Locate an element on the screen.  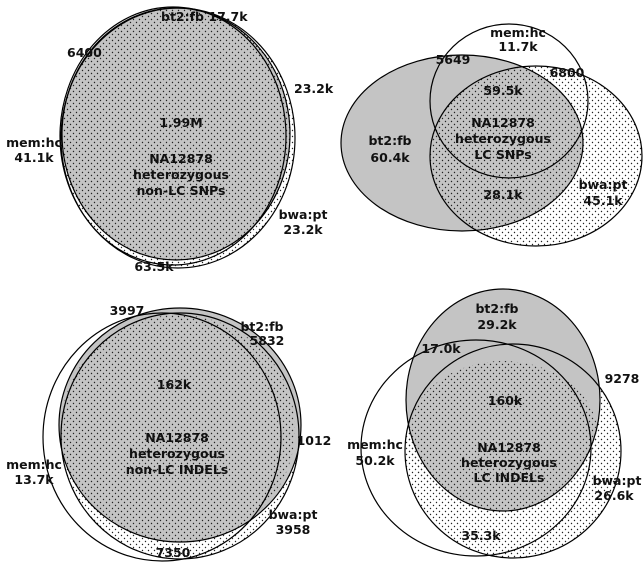
venn-set-bwa-pt is located at coordinates (536, 156).